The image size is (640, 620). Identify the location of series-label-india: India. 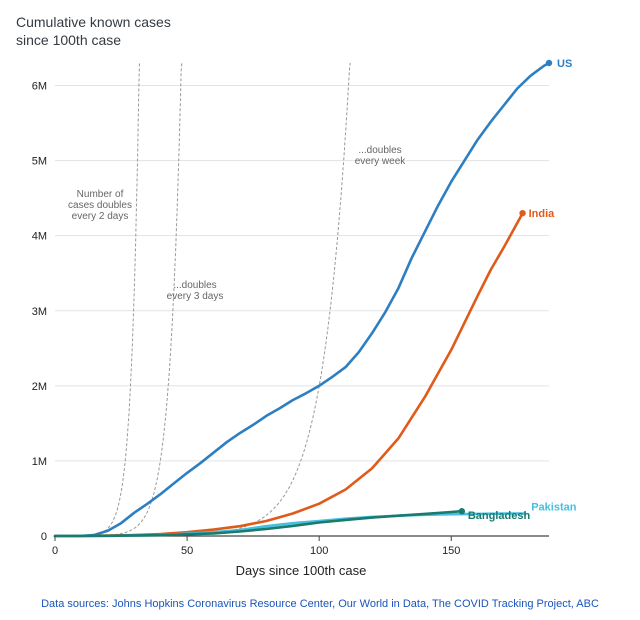
(542, 214).